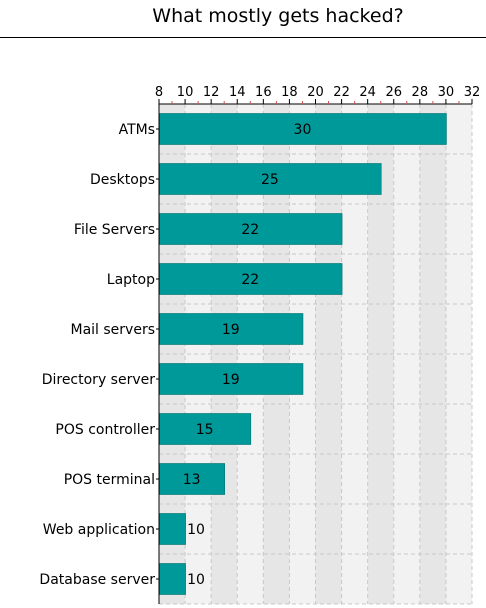 This screenshot has width=486, height=608. I want to click on category-label: POS terminal, so click(109, 480).